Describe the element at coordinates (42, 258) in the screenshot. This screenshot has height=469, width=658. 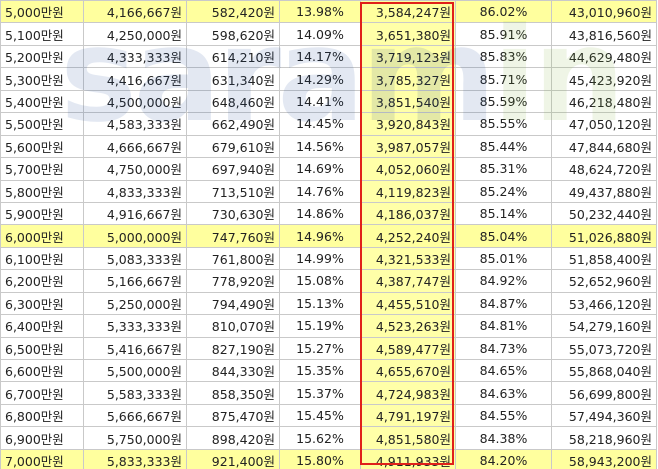
I see `cell-annual-salary: 6,100만원` at that location.